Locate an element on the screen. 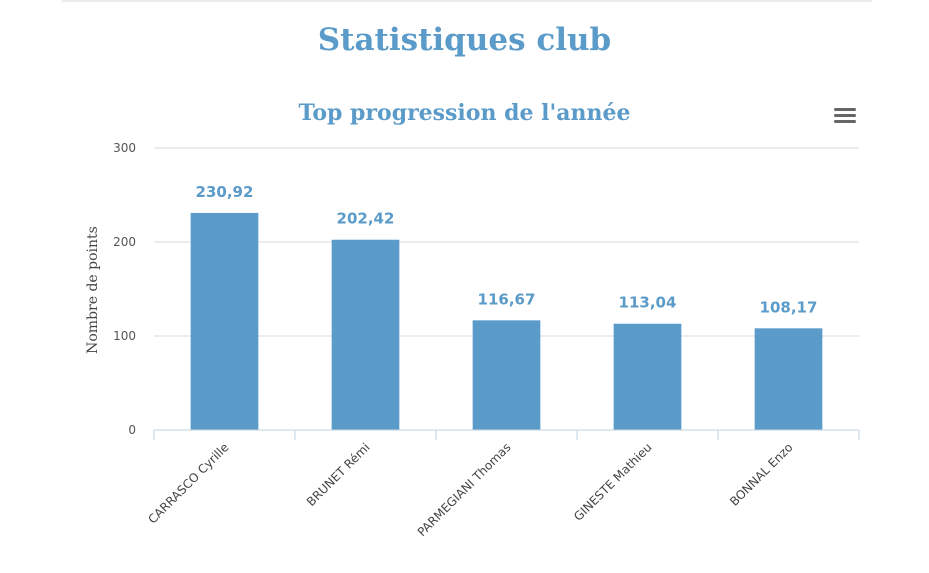 The width and height of the screenshot is (929, 573). y-axis-title: Nombre de points is located at coordinates (93, 290).